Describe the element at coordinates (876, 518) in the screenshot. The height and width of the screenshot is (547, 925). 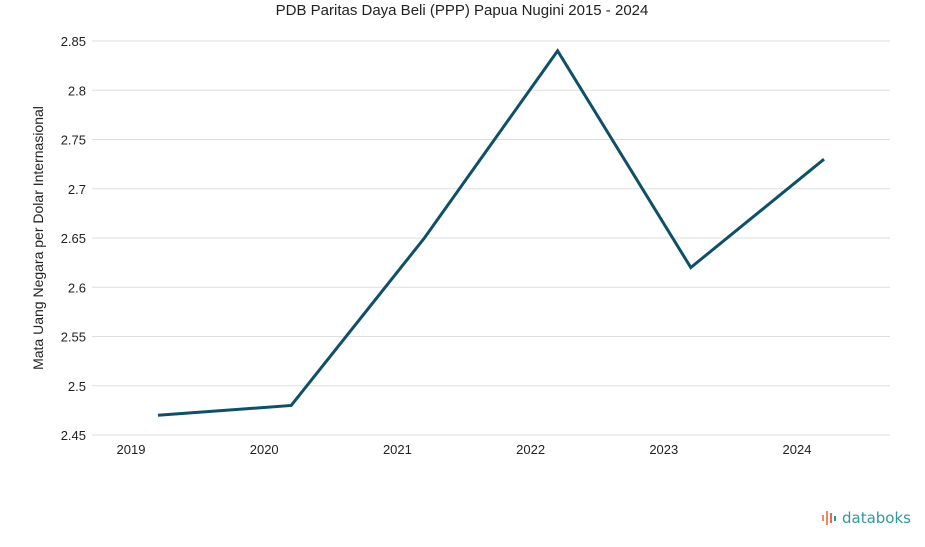
I see `databoks-wordmark: databoks` at that location.